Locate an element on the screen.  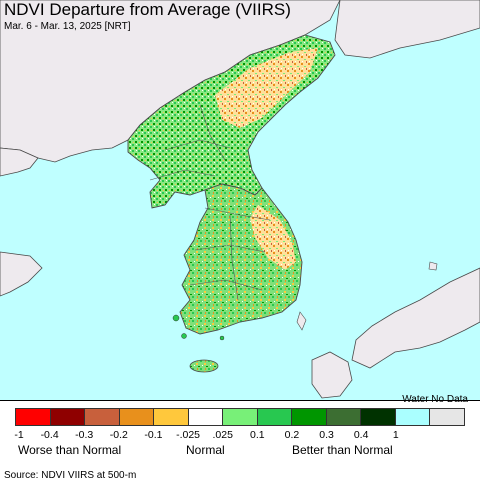
shandong-no-data is located at coordinates (21, 274).